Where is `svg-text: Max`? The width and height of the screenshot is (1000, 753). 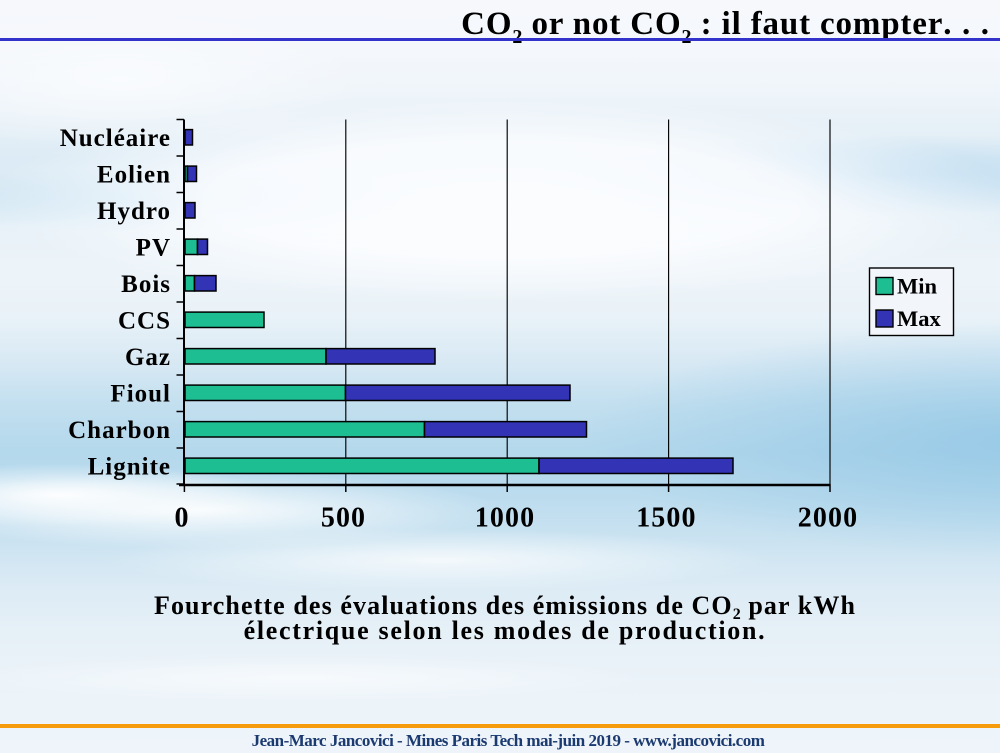 svg-text: Max is located at coordinates (919, 318).